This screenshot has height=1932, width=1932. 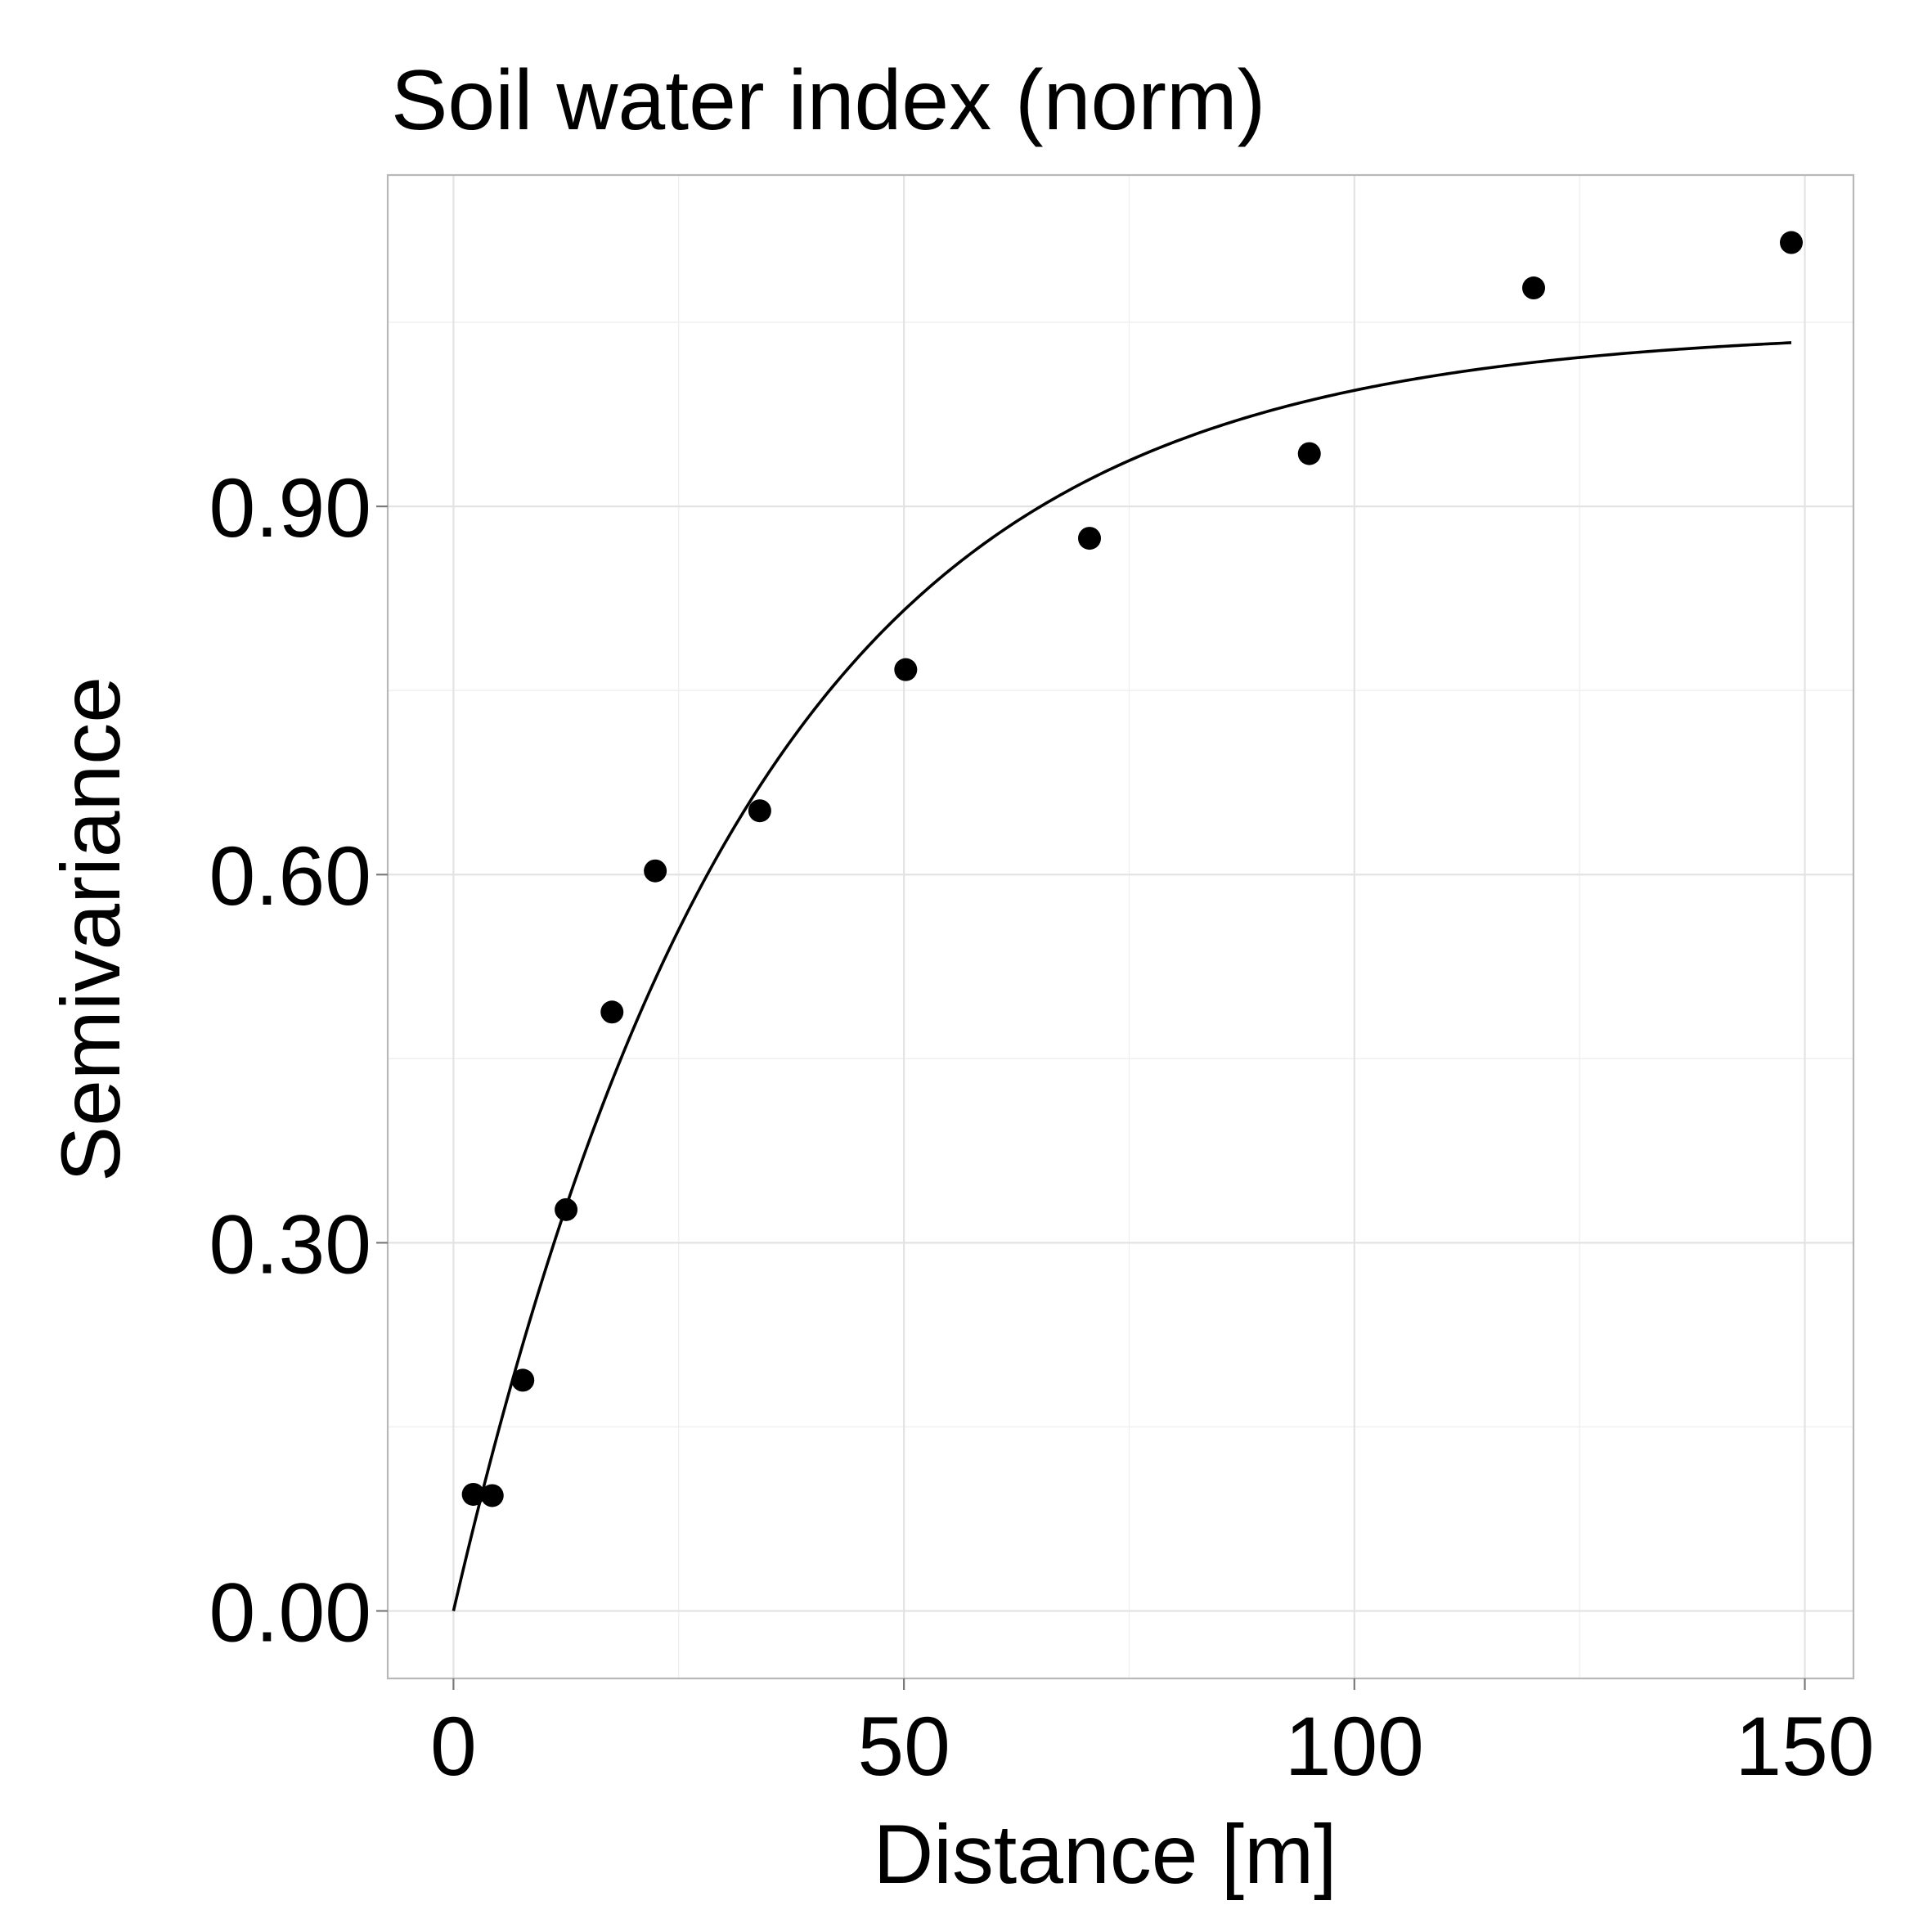 What do you see at coordinates (1805, 1746) in the screenshot?
I see `x-tick-label: 150` at bounding box center [1805, 1746].